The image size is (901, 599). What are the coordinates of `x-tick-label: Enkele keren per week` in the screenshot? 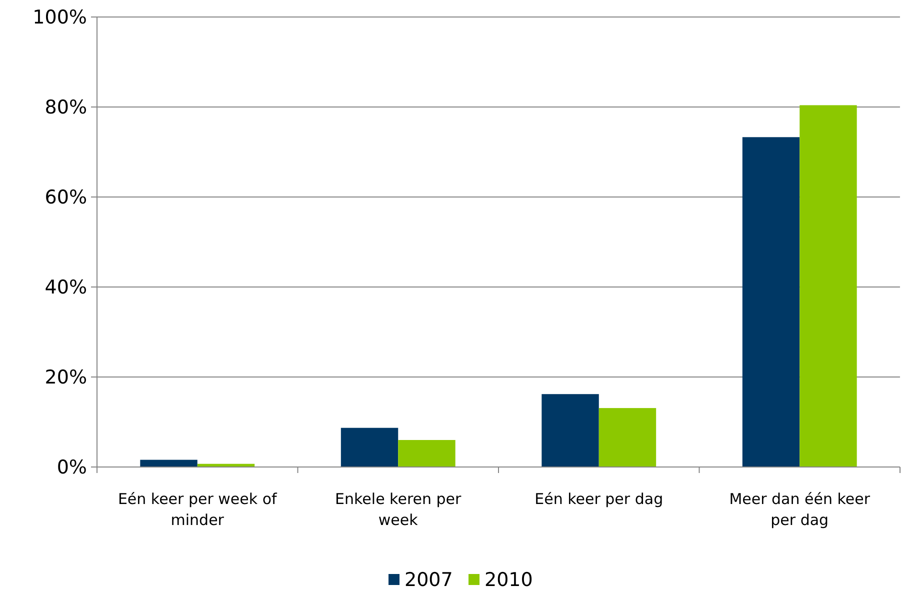 It's located at (398, 509).